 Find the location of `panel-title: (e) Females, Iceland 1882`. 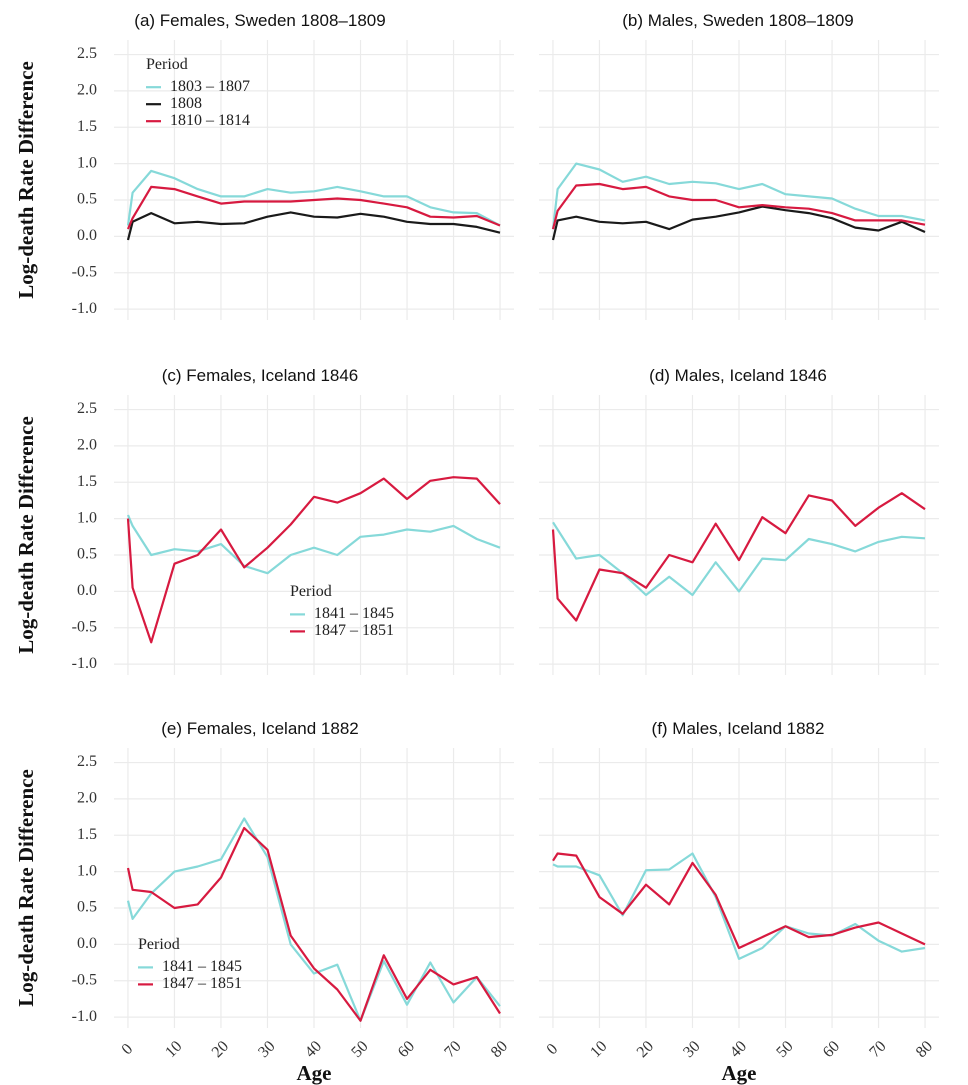

panel-title: (e) Females, Iceland 1882 is located at coordinates (260, 728).